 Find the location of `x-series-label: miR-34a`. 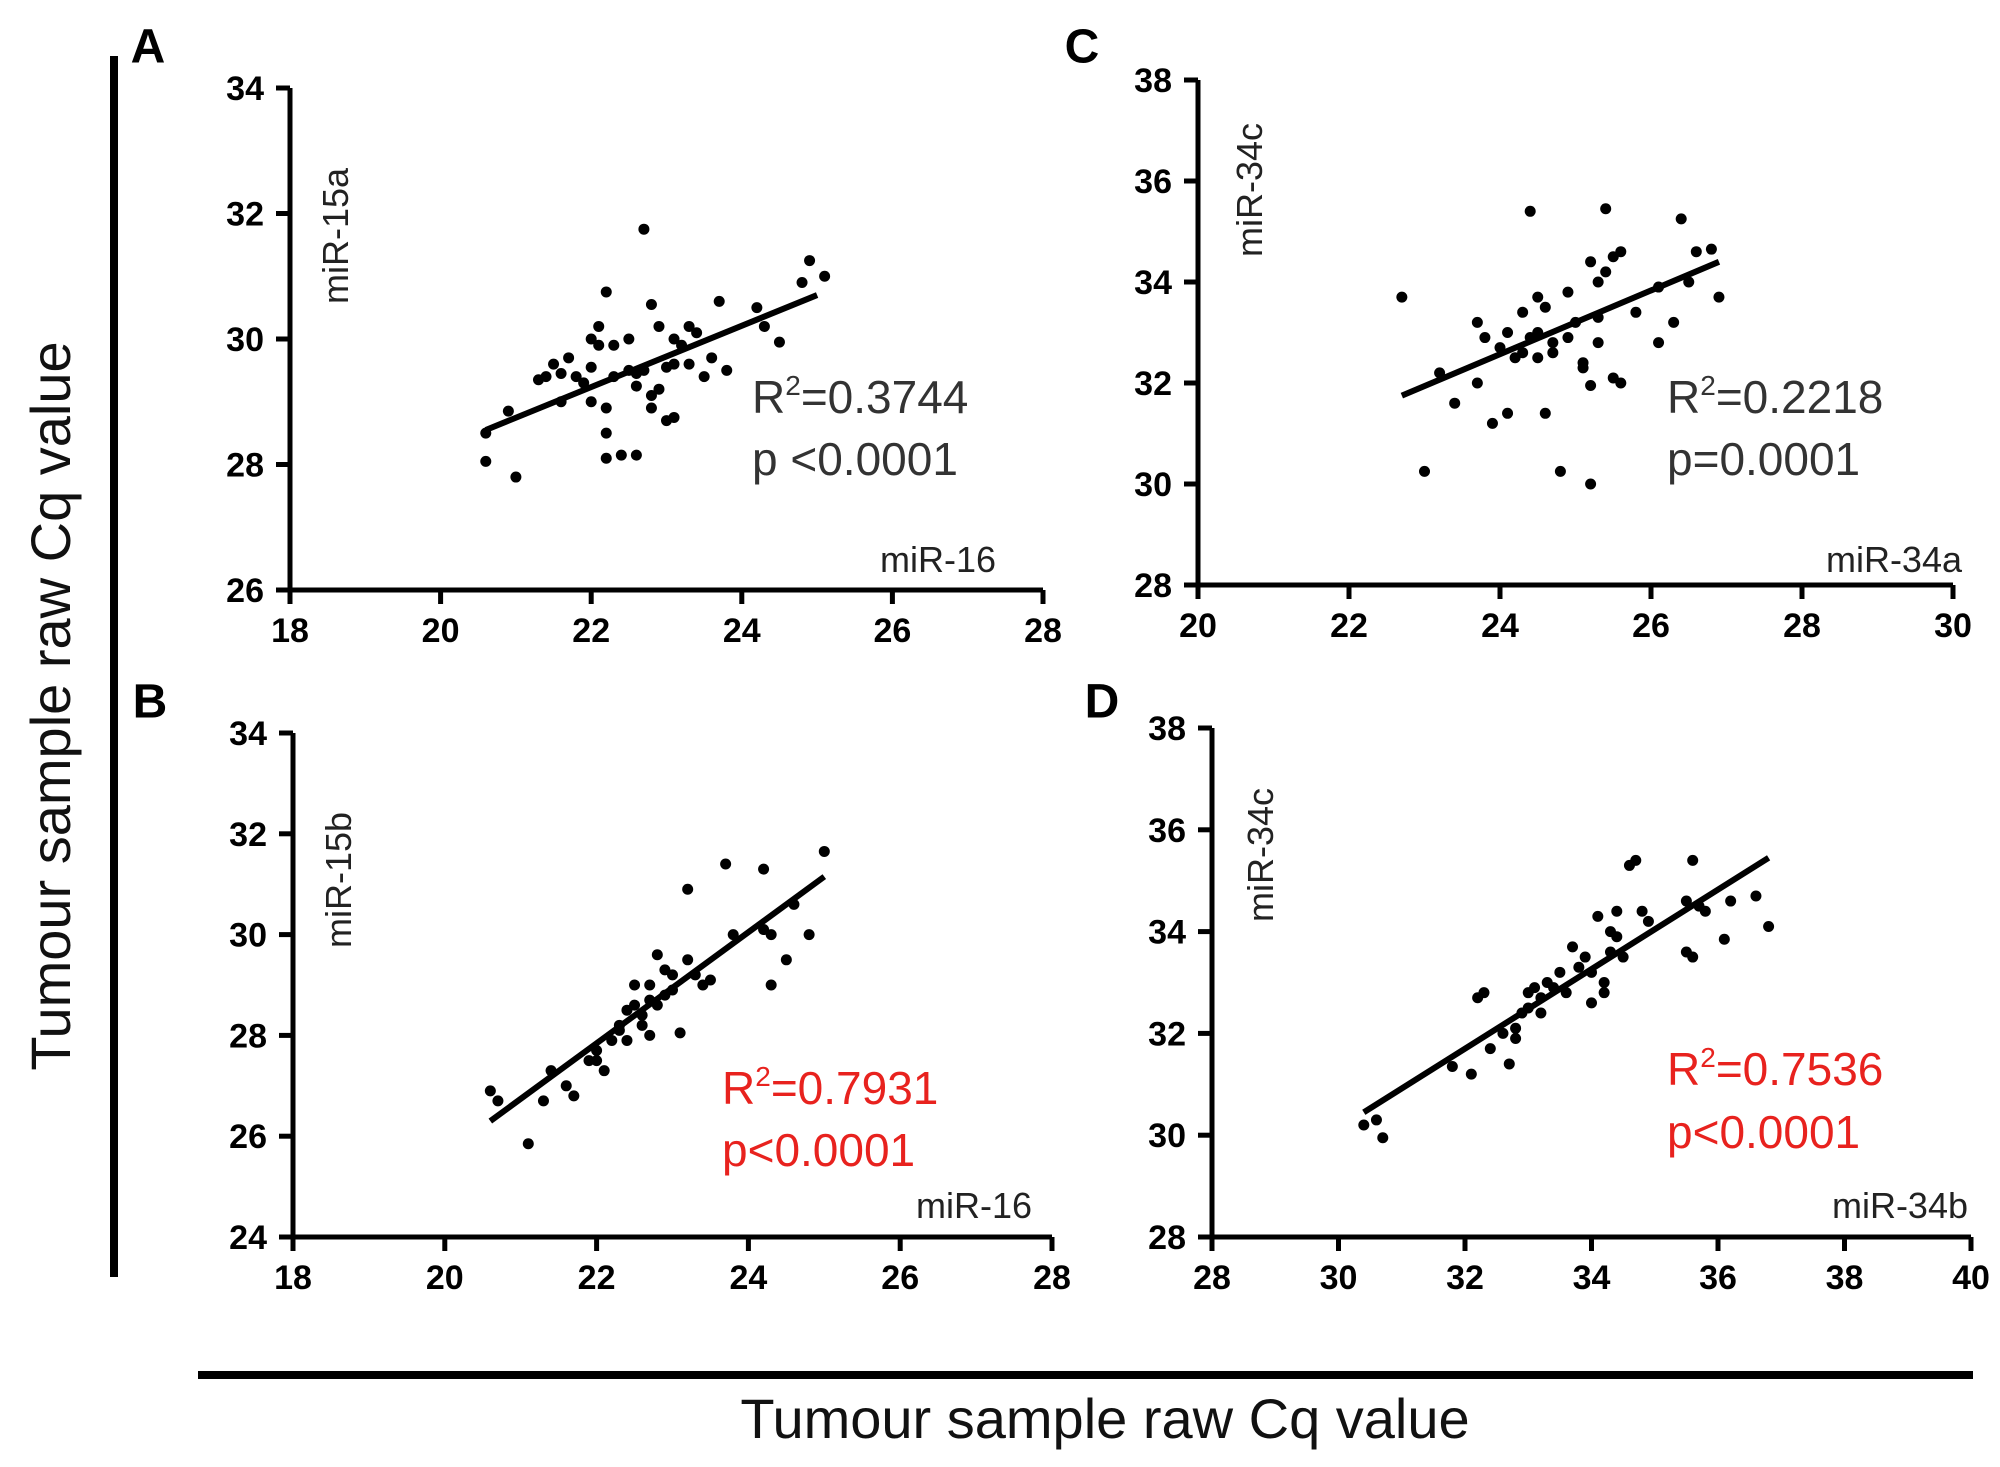

x-series-label: miR-34a is located at coordinates (1894, 559).